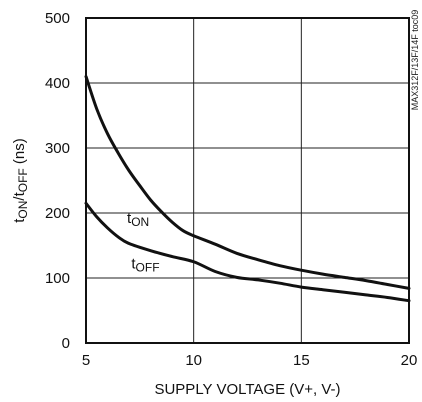 Image resolution: width=422 pixels, height=402 pixels. I want to click on y-tick-label: 0, so click(66, 343).